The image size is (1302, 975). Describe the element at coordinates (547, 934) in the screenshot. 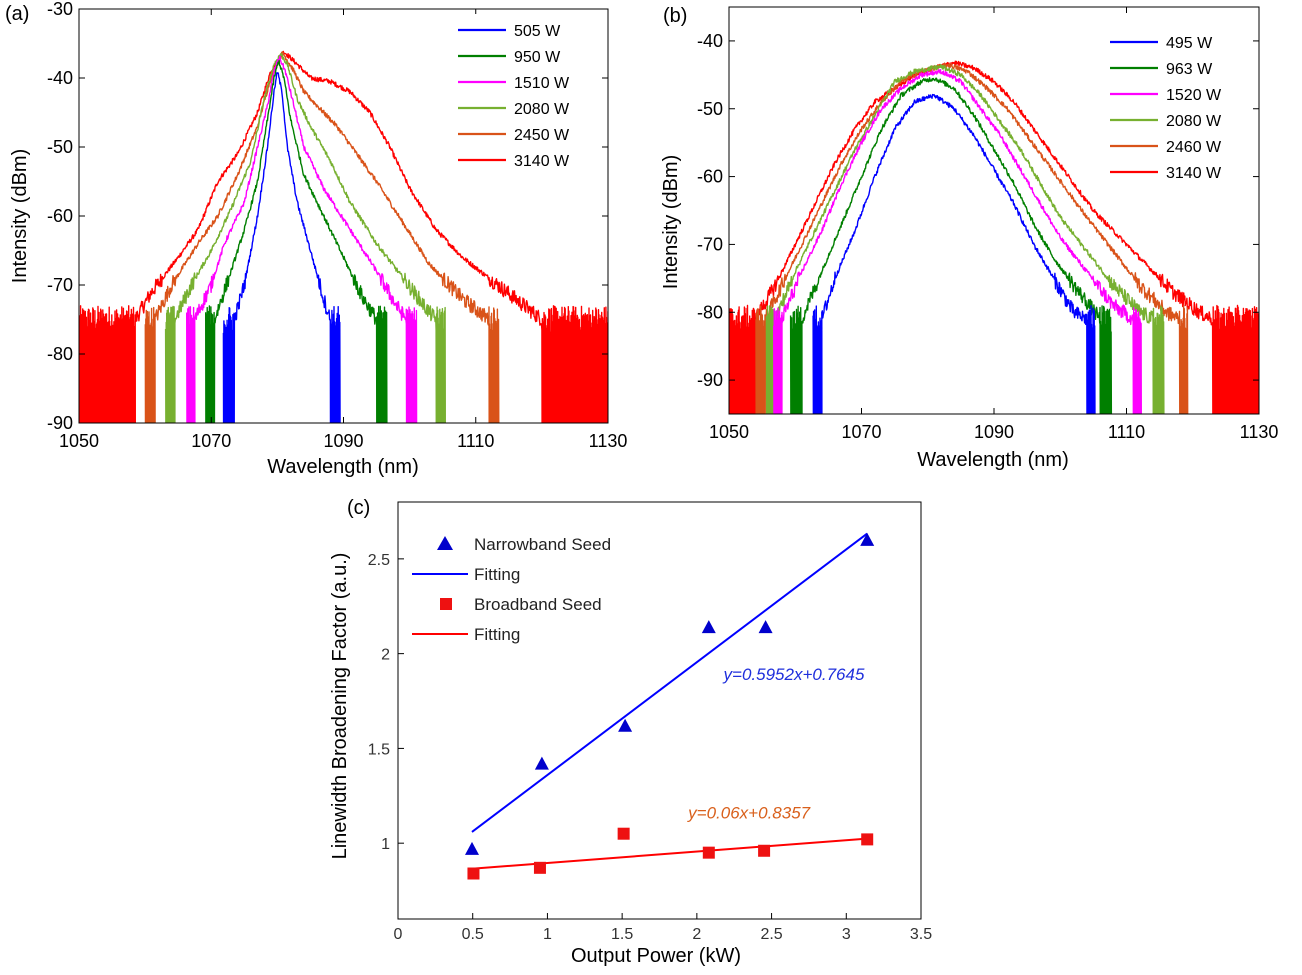

I see `panel-c-xtick-label: 1` at that location.